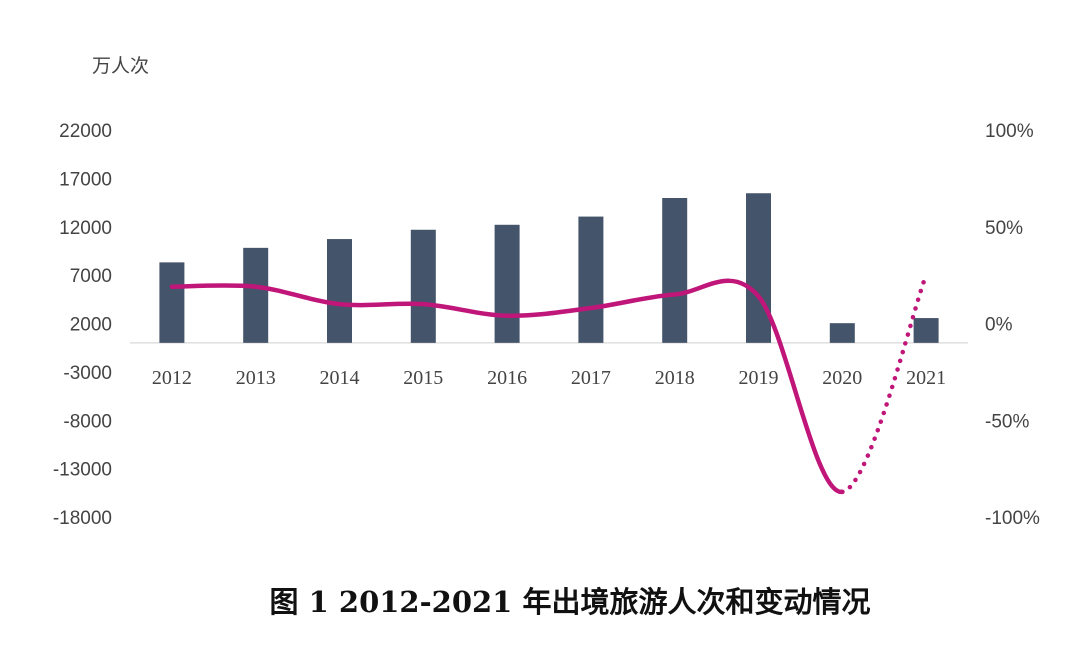 The image size is (1080, 647). I want to click on left-axis-tick-label: 12000, so click(85, 228).